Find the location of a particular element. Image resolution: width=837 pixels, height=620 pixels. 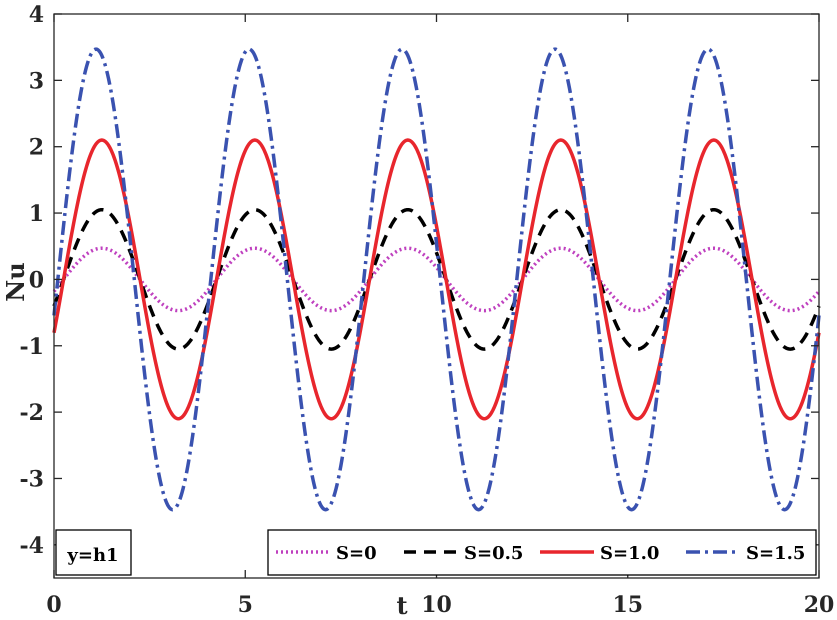

y-tick-label: 2 is located at coordinates (36, 148).